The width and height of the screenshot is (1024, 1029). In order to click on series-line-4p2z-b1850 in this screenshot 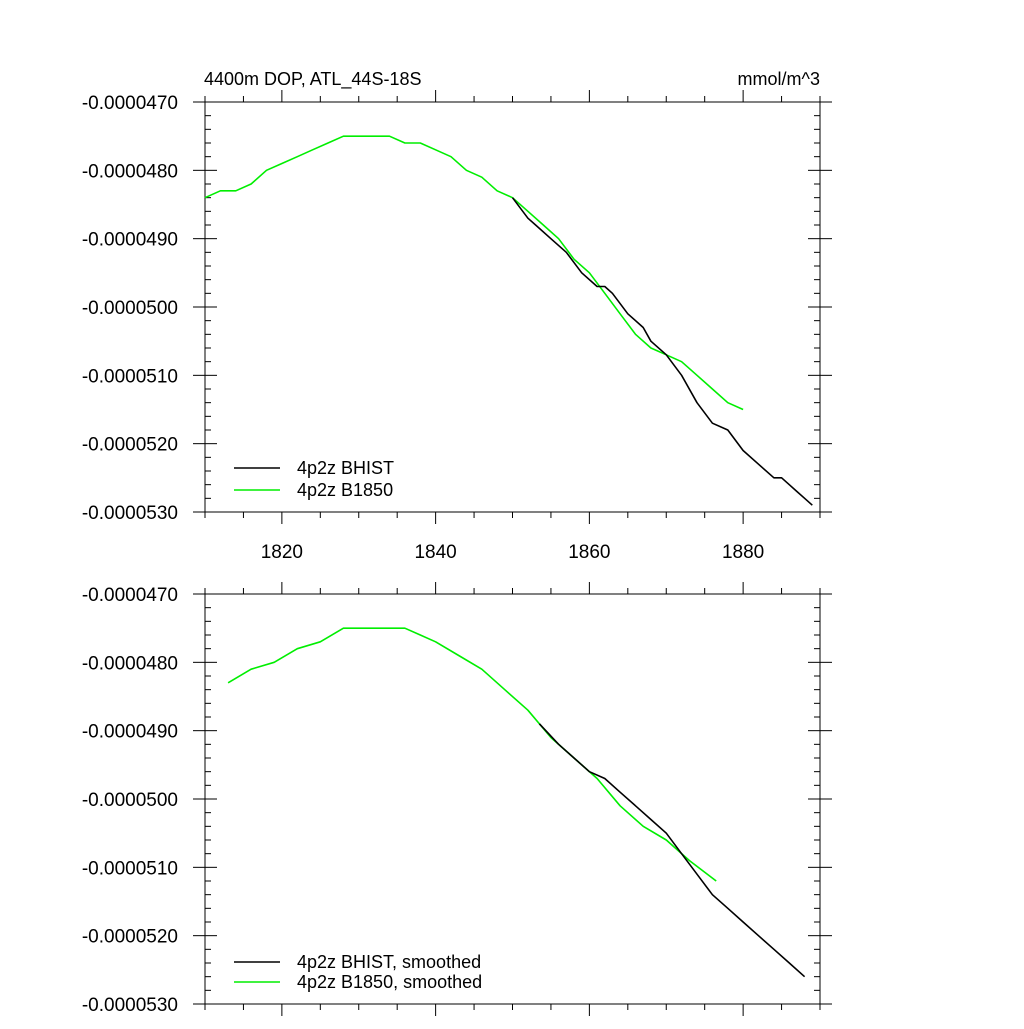, I will do `click(474, 273)`.